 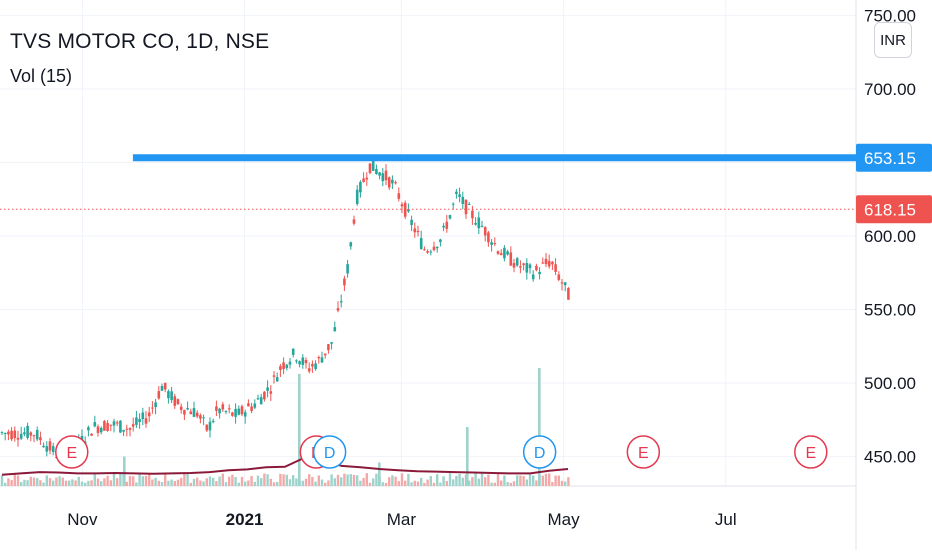 What do you see at coordinates (890, 457) in the screenshot?
I see `price-tick-label: 450.00` at bounding box center [890, 457].